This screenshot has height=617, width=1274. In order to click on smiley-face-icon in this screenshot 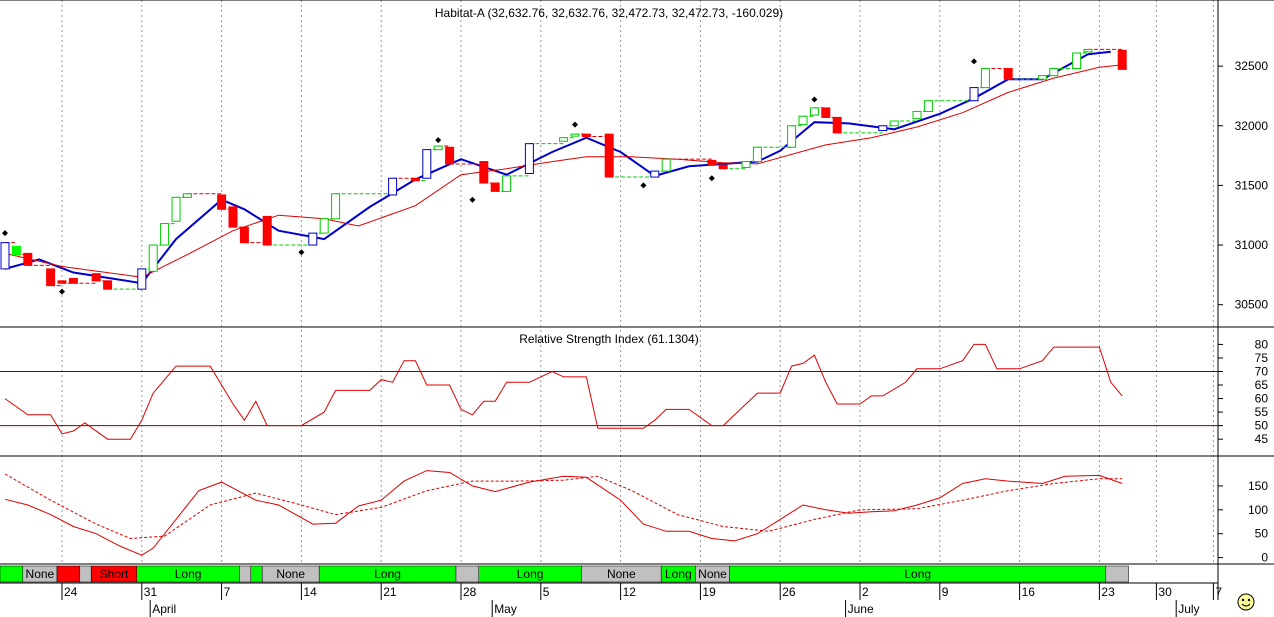, I will do `click(1246, 602)`.